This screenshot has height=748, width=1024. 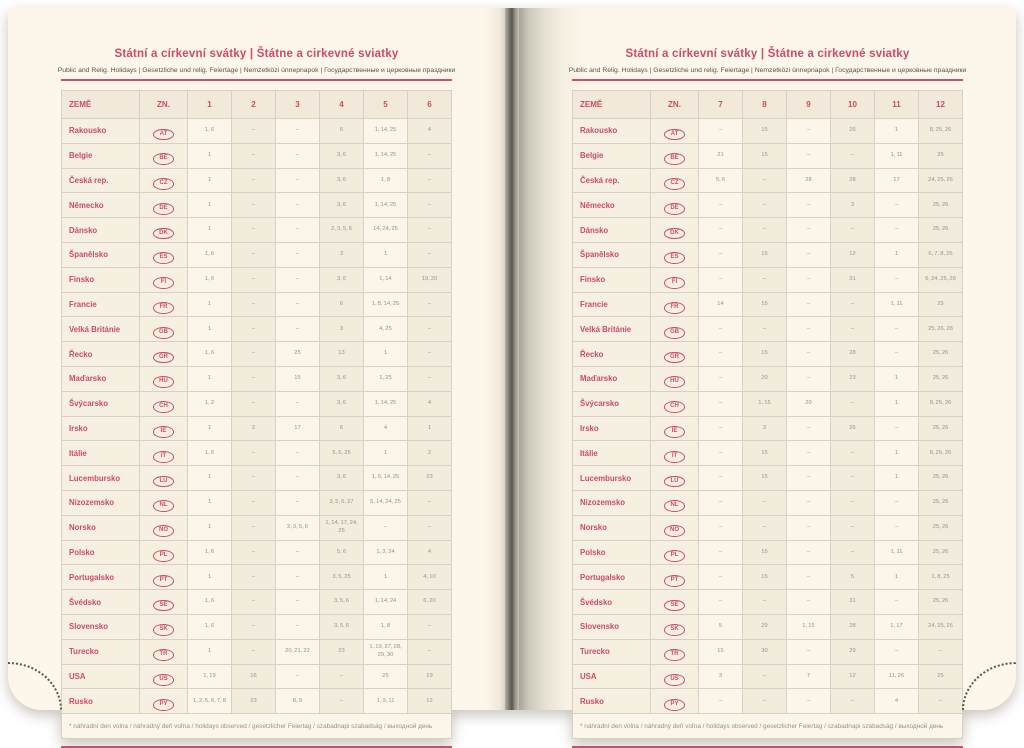 I want to click on country-code-badge: TR, so click(x=163, y=655).